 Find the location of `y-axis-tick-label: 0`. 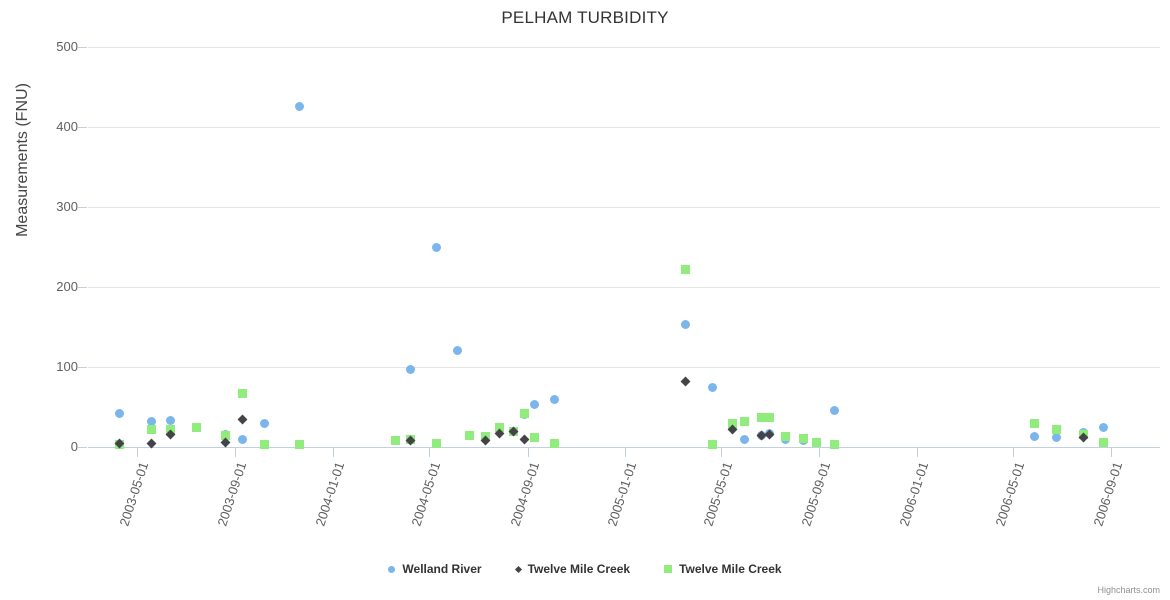

y-axis-tick-label: 0 is located at coordinates (74, 446).